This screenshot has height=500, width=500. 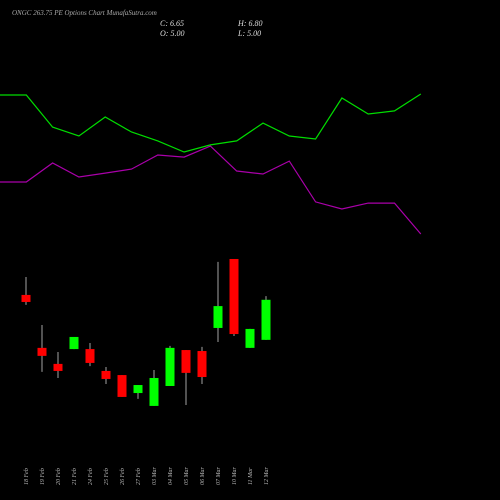 What do you see at coordinates (172, 23) in the screenshot?
I see `close-label: C: 6.65` at bounding box center [172, 23].